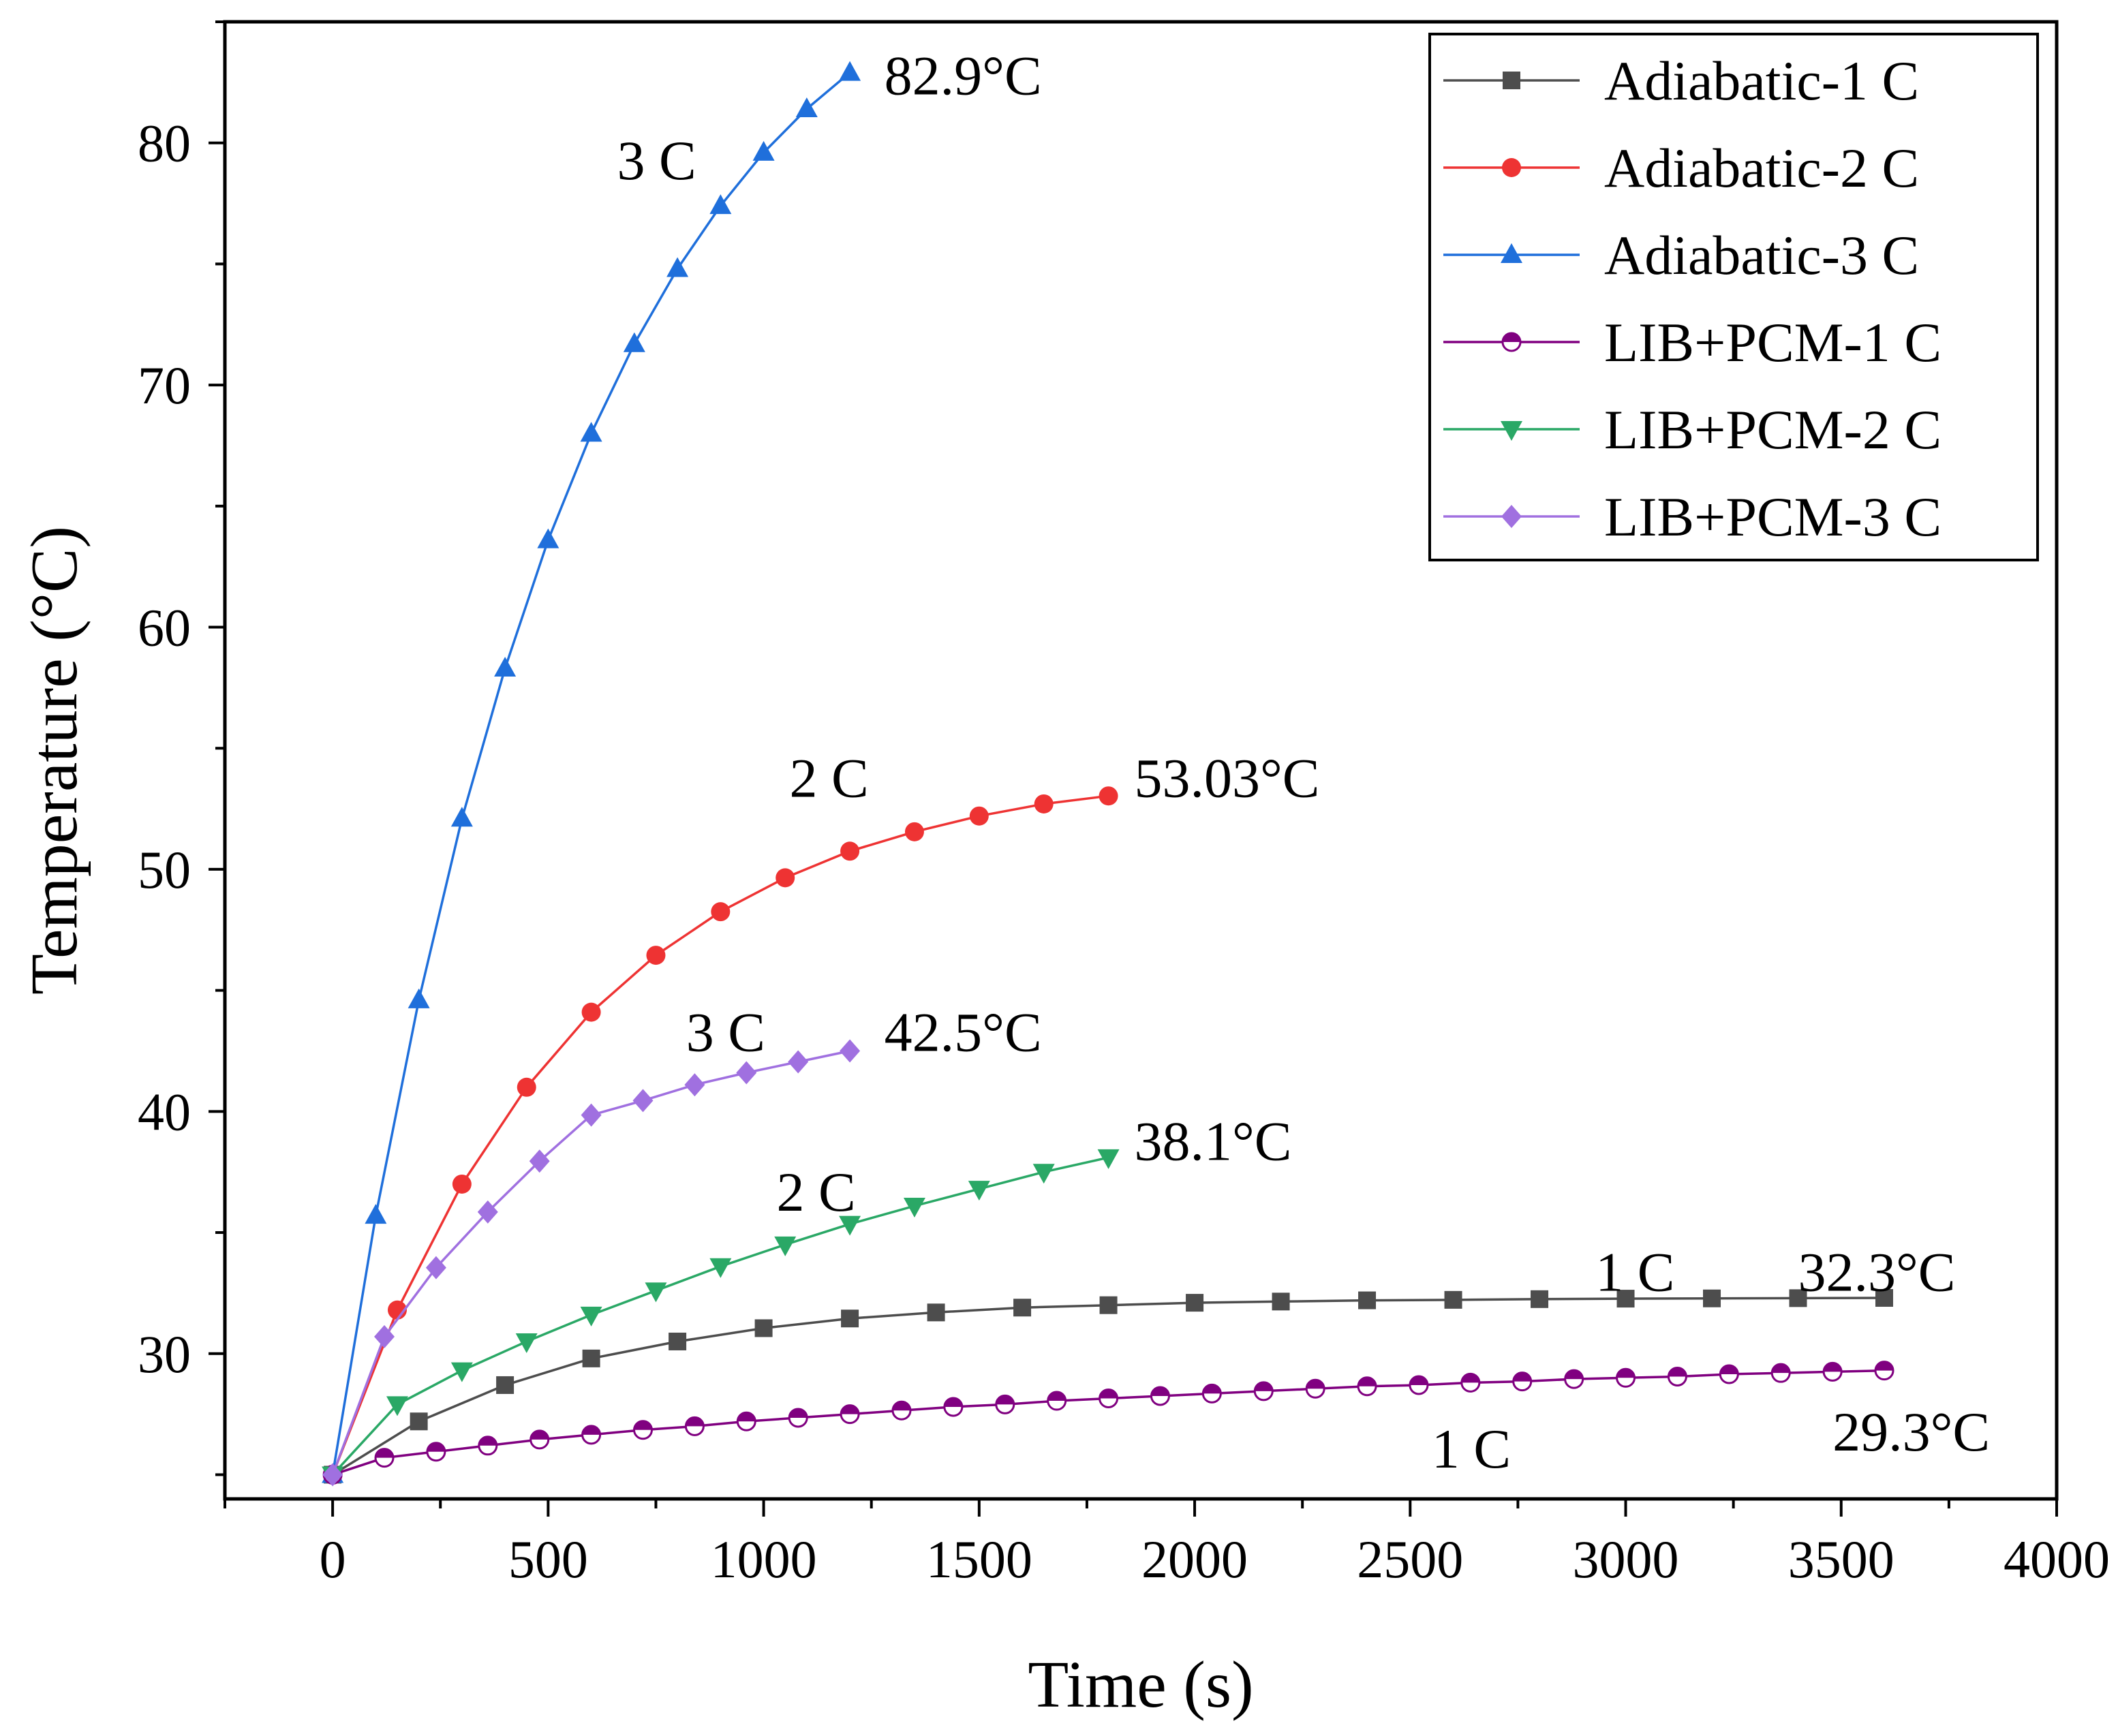  Describe the element at coordinates (764, 1559) in the screenshot. I see `x-tick-label: 1000` at that location.